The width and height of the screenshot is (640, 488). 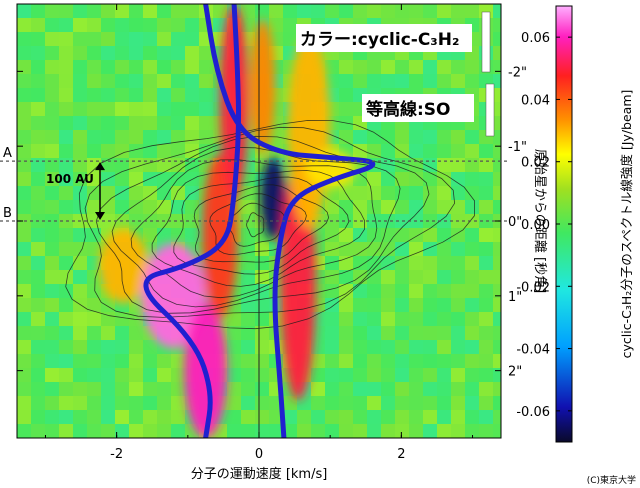 I want to click on x-tick-label: -2, so click(x=116, y=454).